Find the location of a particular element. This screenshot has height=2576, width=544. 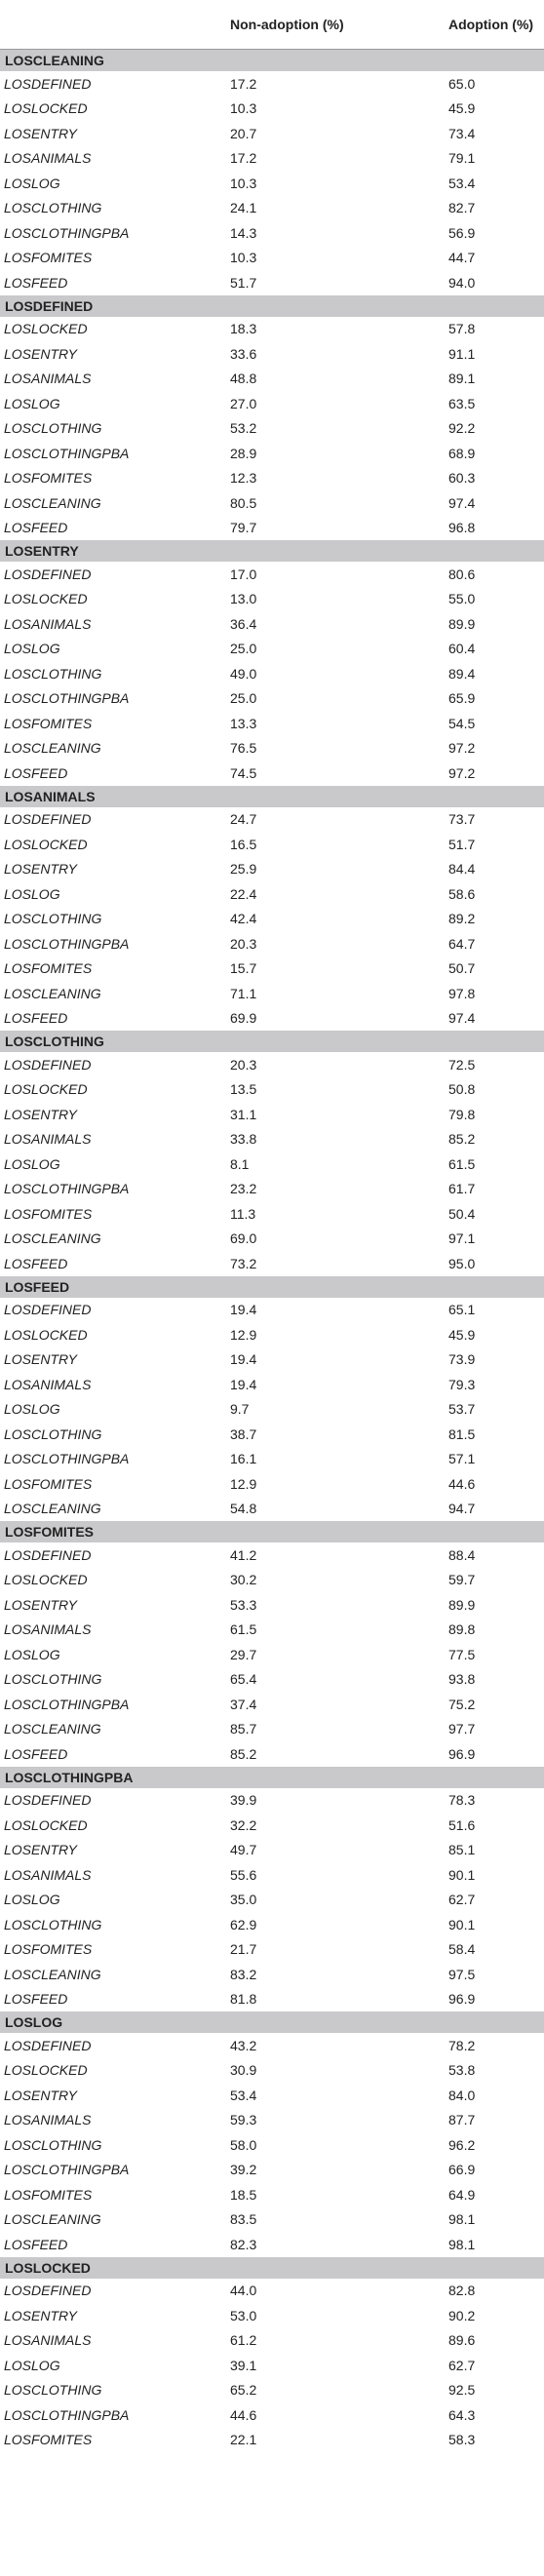

table-row: LOSDEFINED 17.0 80.6 is located at coordinates (272, 574).